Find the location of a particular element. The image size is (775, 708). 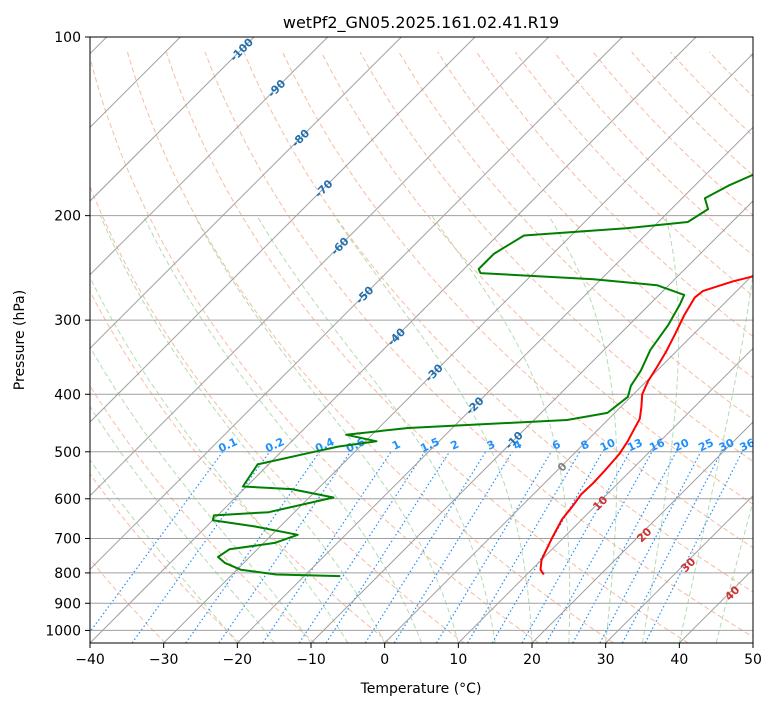

x-tick-label: −30 is located at coordinates (164, 660).